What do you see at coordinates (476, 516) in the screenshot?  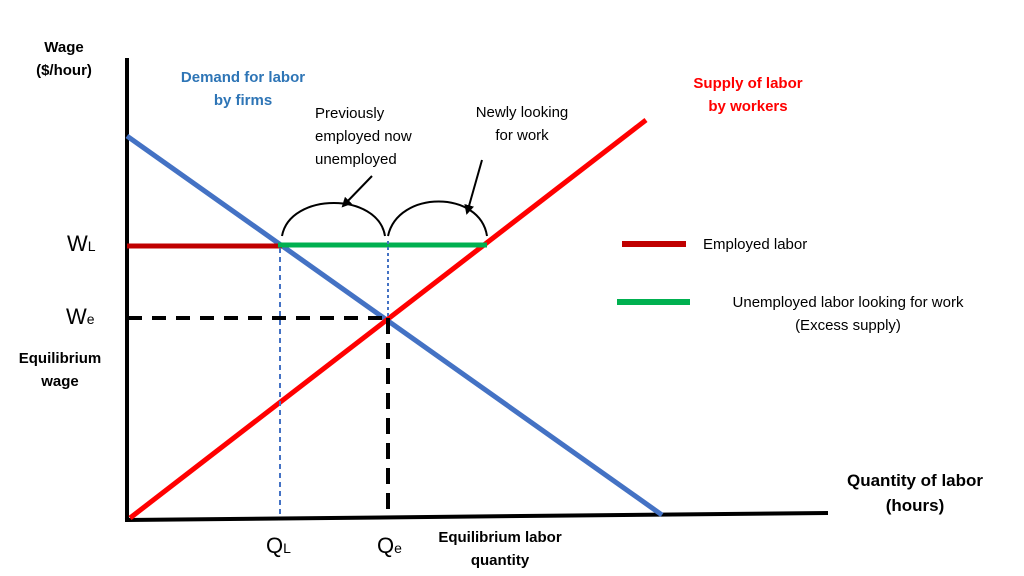 I see `x-axis` at bounding box center [476, 516].